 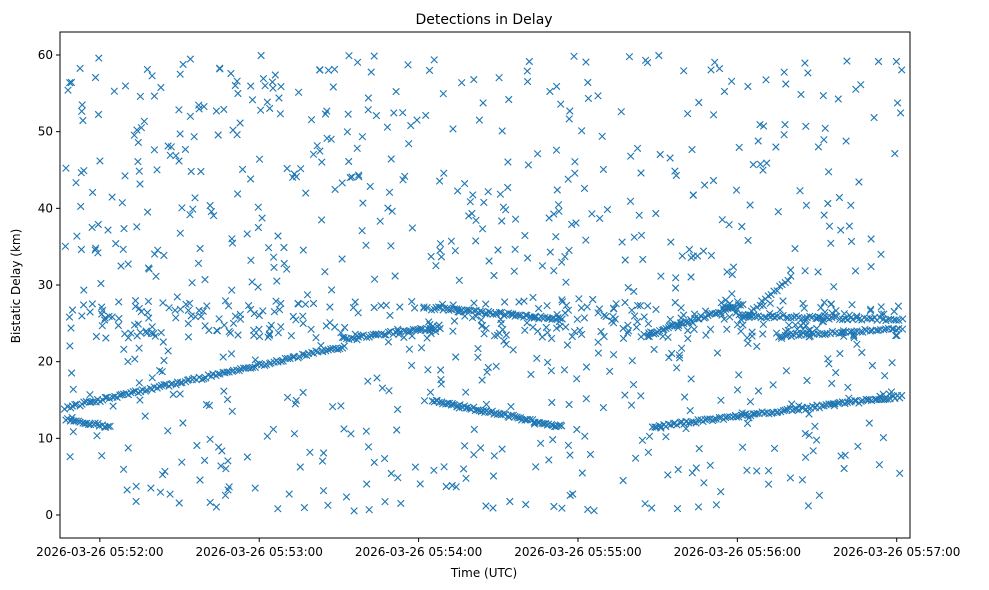 What do you see at coordinates (49, 285) in the screenshot?
I see `y-axis: 0 10 20 30 40 50 60` at bounding box center [49, 285].